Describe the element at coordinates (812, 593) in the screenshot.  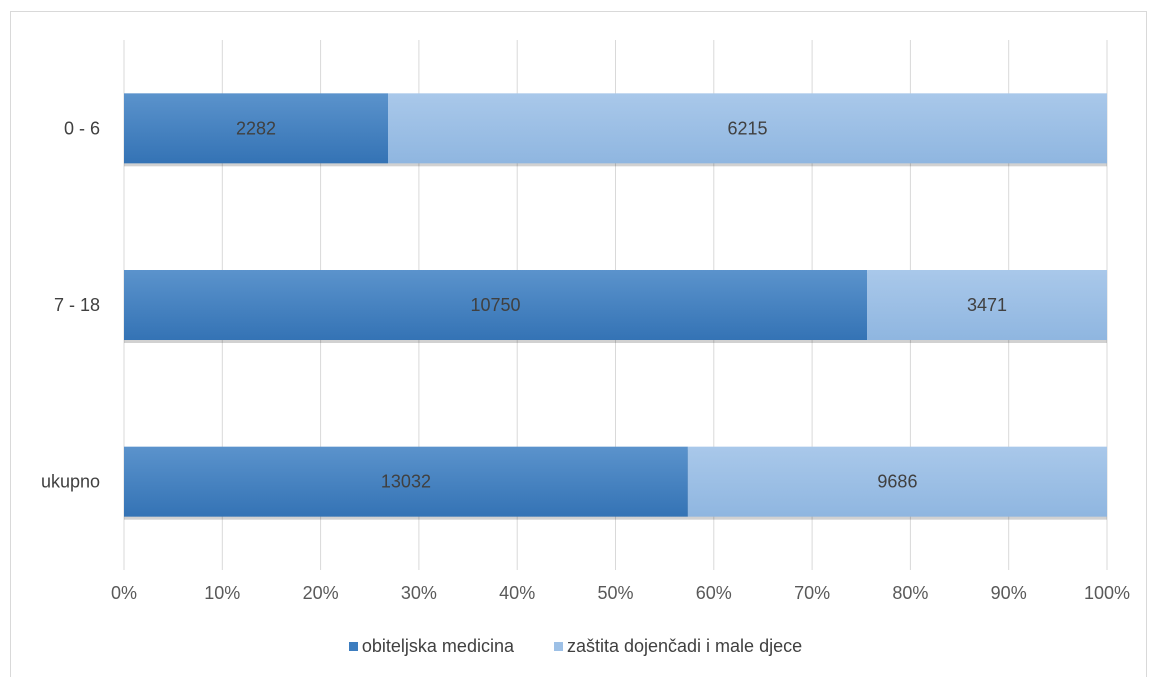
I see `x-tick-label: 70%` at that location.